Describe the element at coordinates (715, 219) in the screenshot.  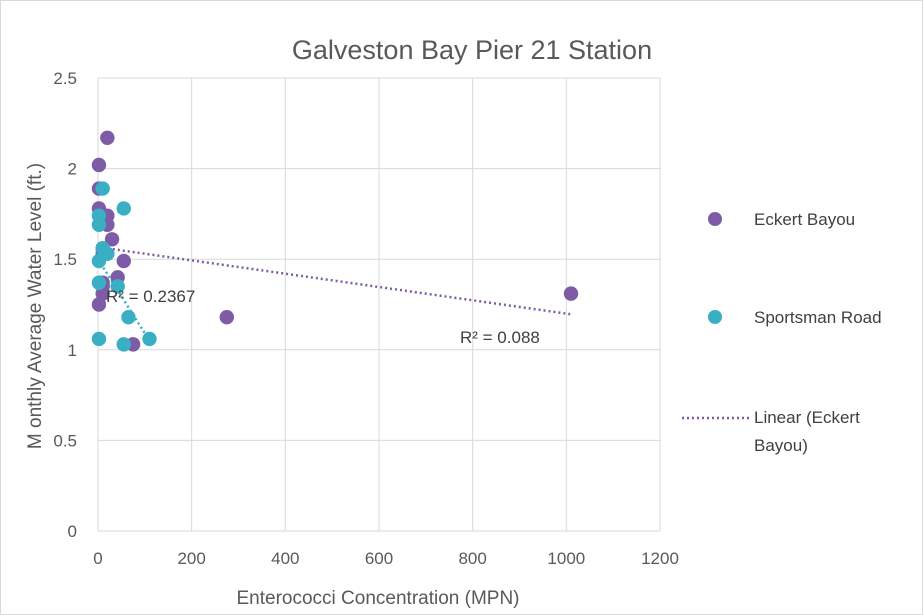
I see `legend-marker-eckert` at that location.